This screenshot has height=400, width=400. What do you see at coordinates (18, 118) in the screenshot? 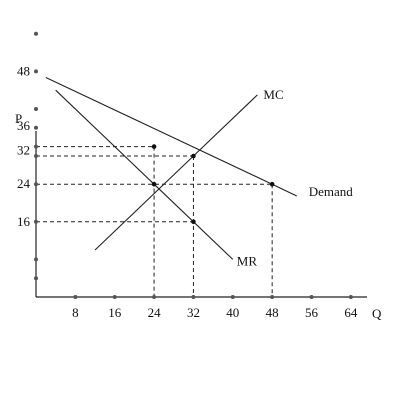
I see `y-axis-title: P` at bounding box center [18, 118].